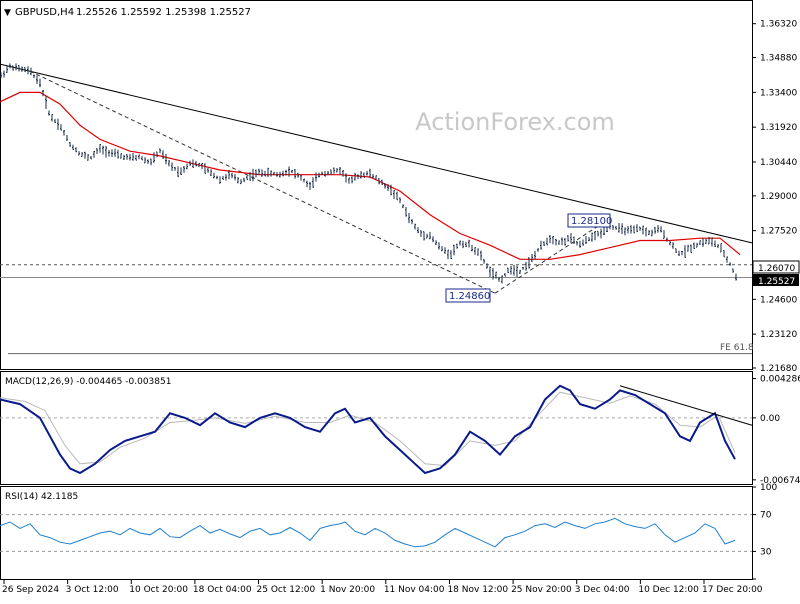 Image resolution: width=800 pixels, height=604 pixels. I want to click on rsi-title: RSI(14) 42.1185, so click(41, 497).